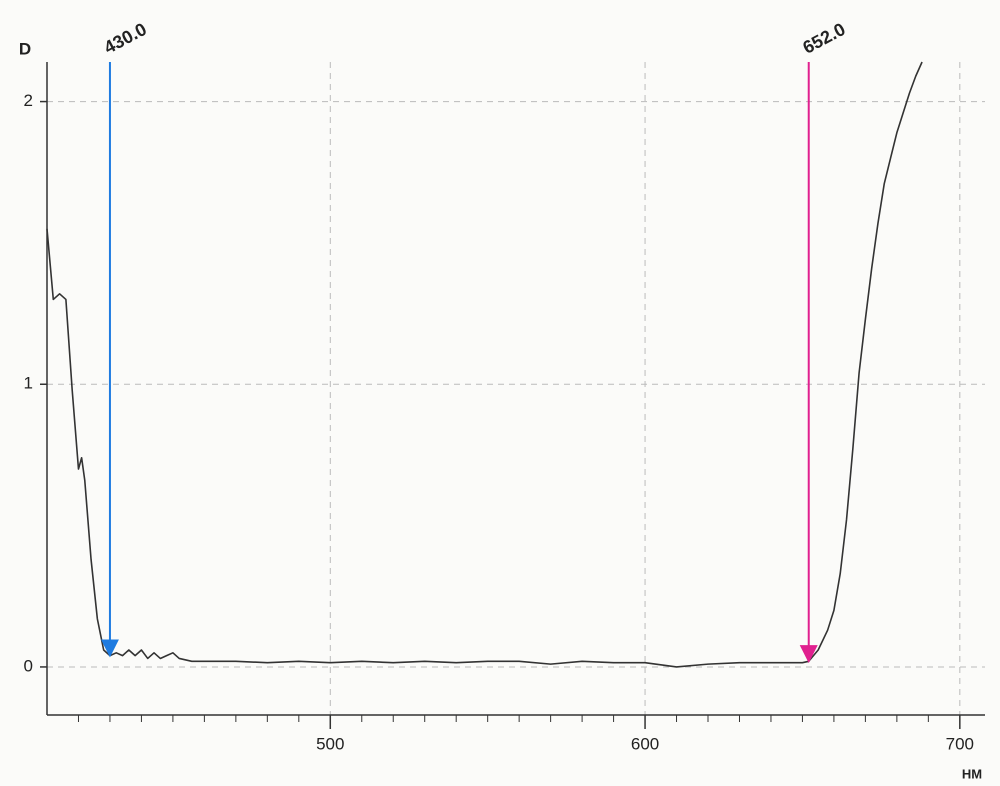 The height and width of the screenshot is (786, 1000). Describe the element at coordinates (823, 38) in the screenshot. I see `marker-label: 652.0` at that location.